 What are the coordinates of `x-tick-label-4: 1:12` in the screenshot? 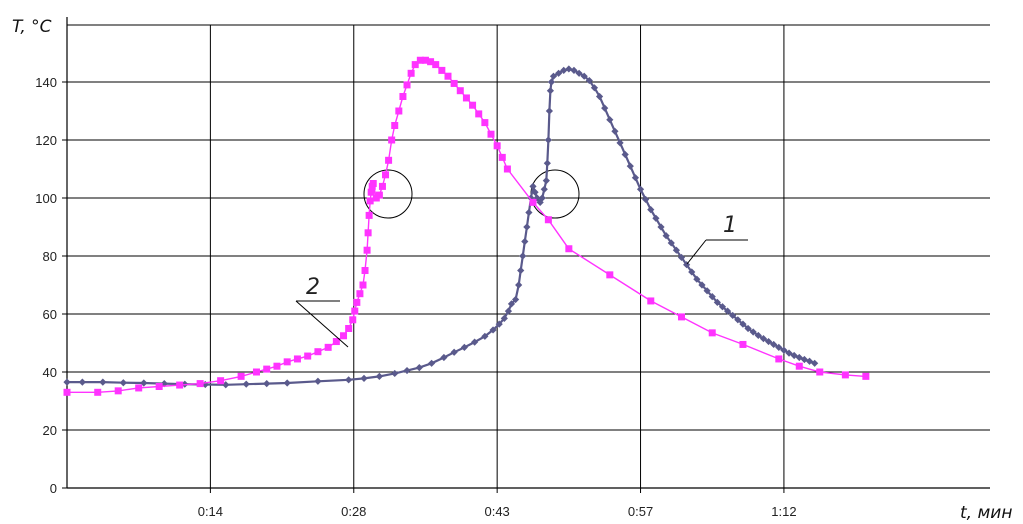 It's located at (783, 511).